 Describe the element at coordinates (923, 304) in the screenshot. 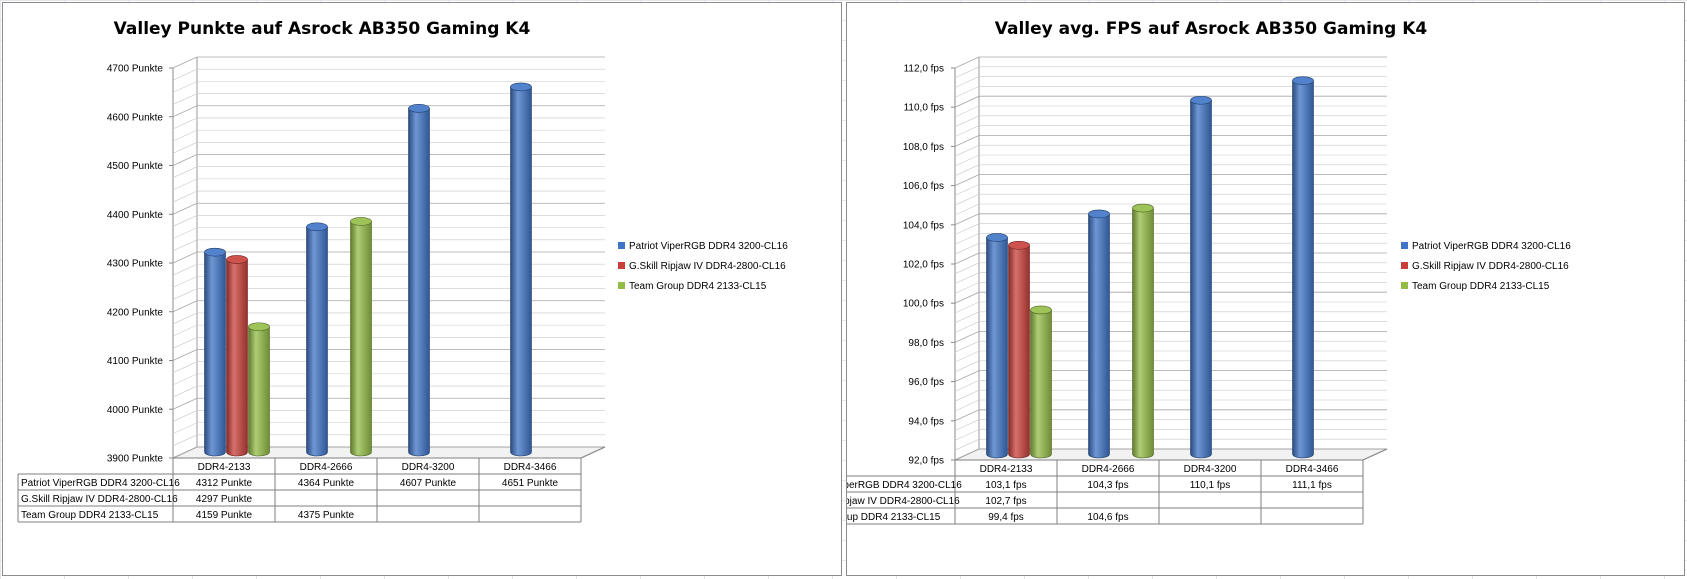

I see `y-tick-label: 100,0 fps` at that location.